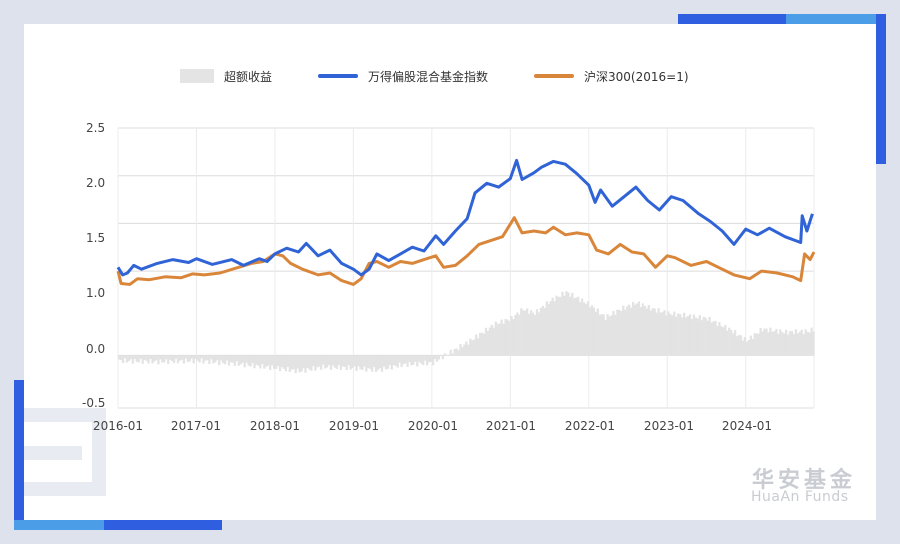 The width and height of the screenshot is (900, 544). I want to click on x-tick-label: 2016-01, so click(118, 426).